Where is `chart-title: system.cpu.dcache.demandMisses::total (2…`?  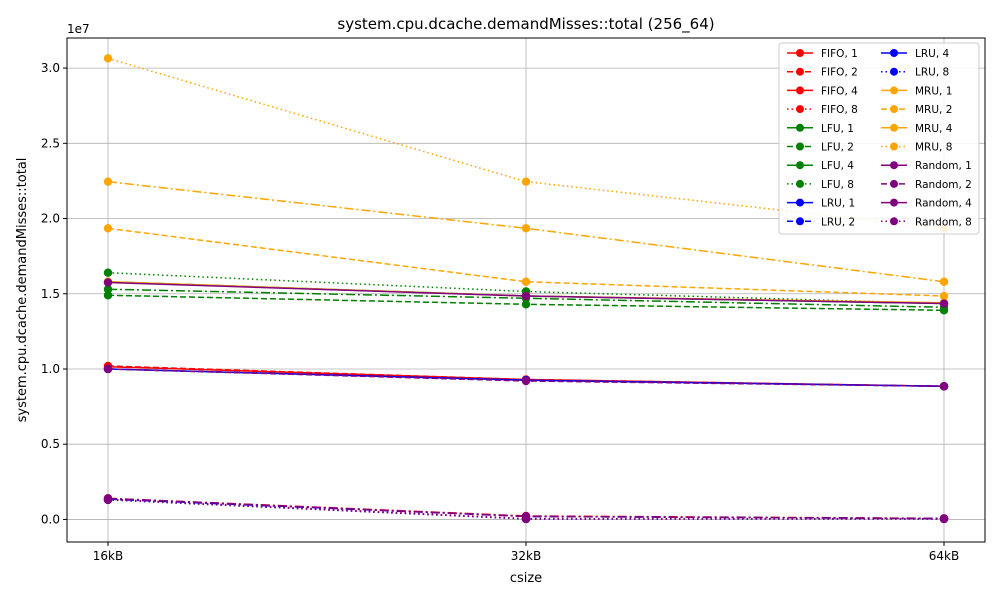 chart-title: system.cpu.dcache.demandMisses::total (2… is located at coordinates (525, 24).